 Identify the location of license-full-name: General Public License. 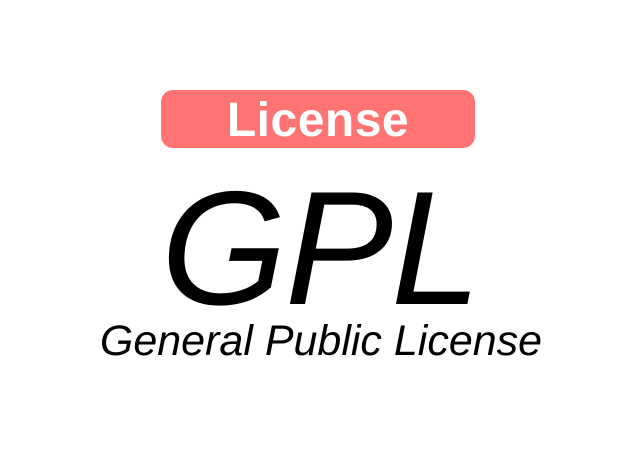
(321, 341).